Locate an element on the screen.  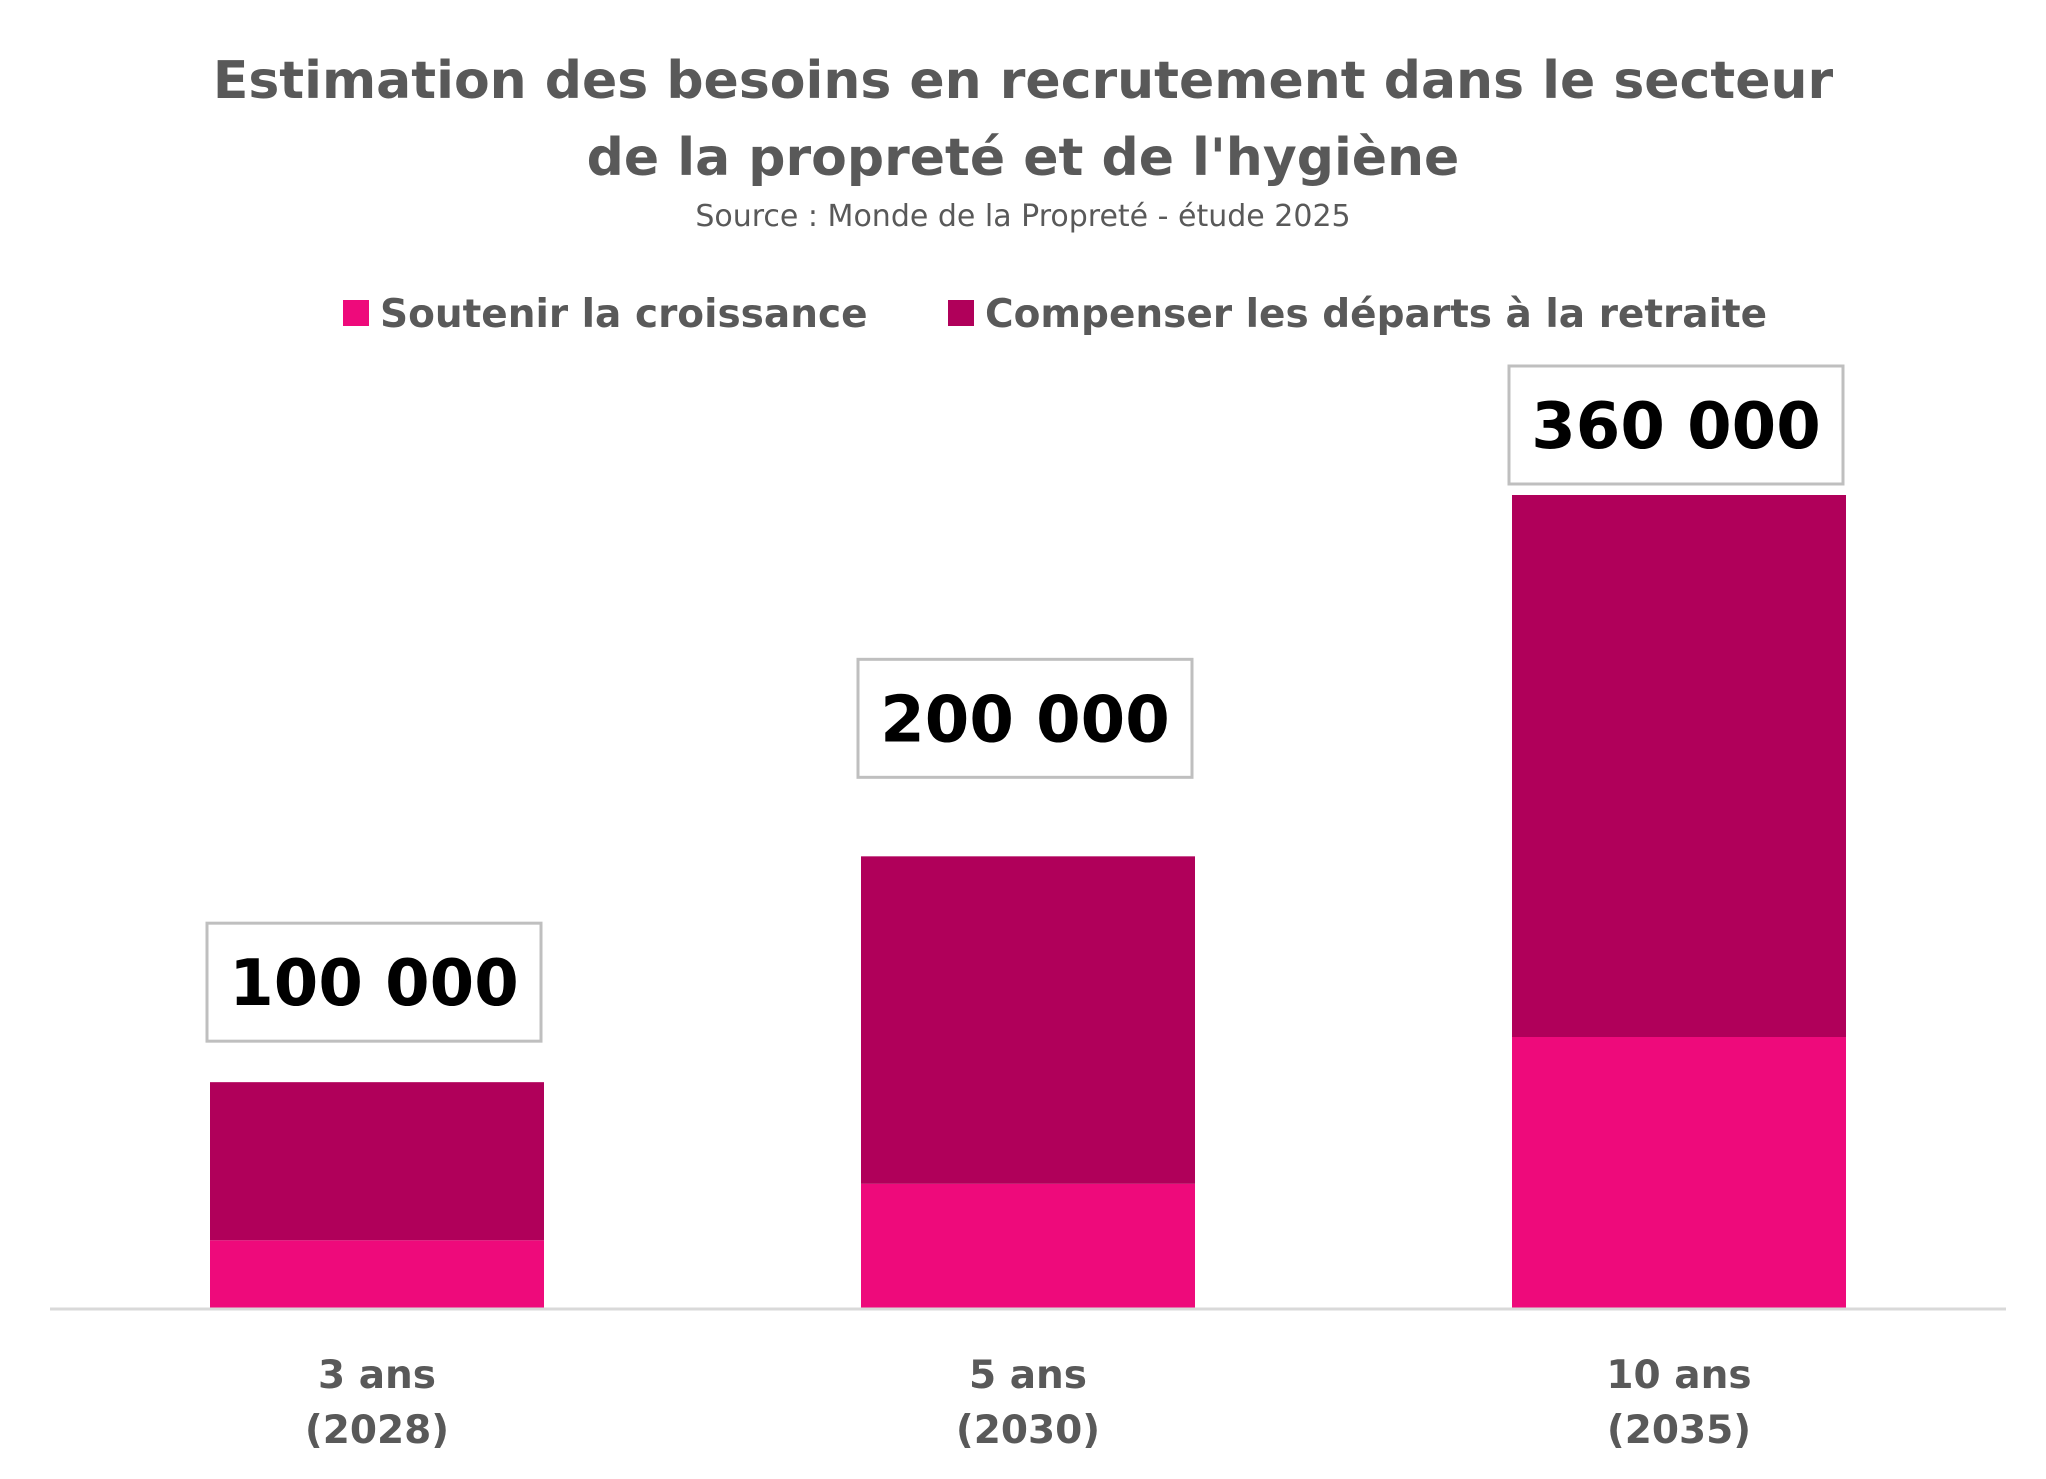
x-tick-label: 3 ans is located at coordinates (377, 1375).